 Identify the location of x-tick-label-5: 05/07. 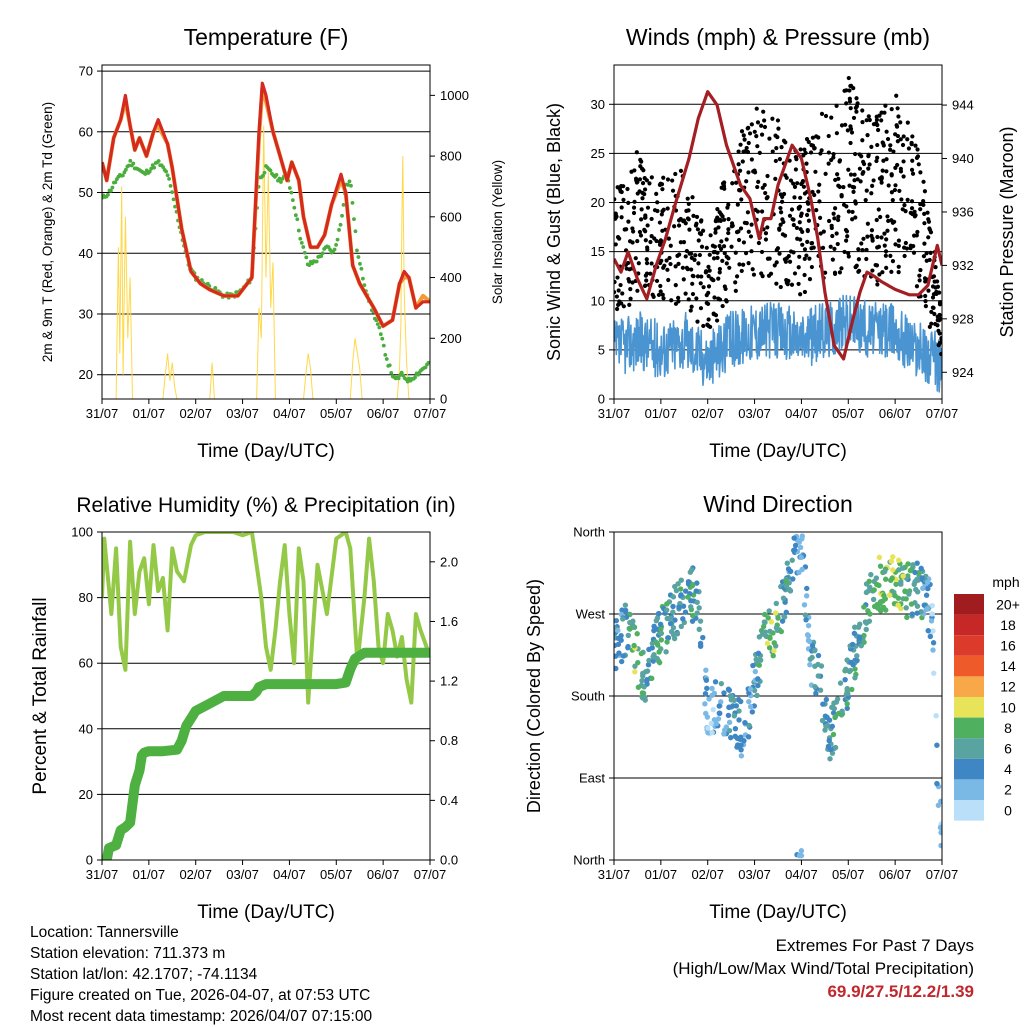
(336, 874).